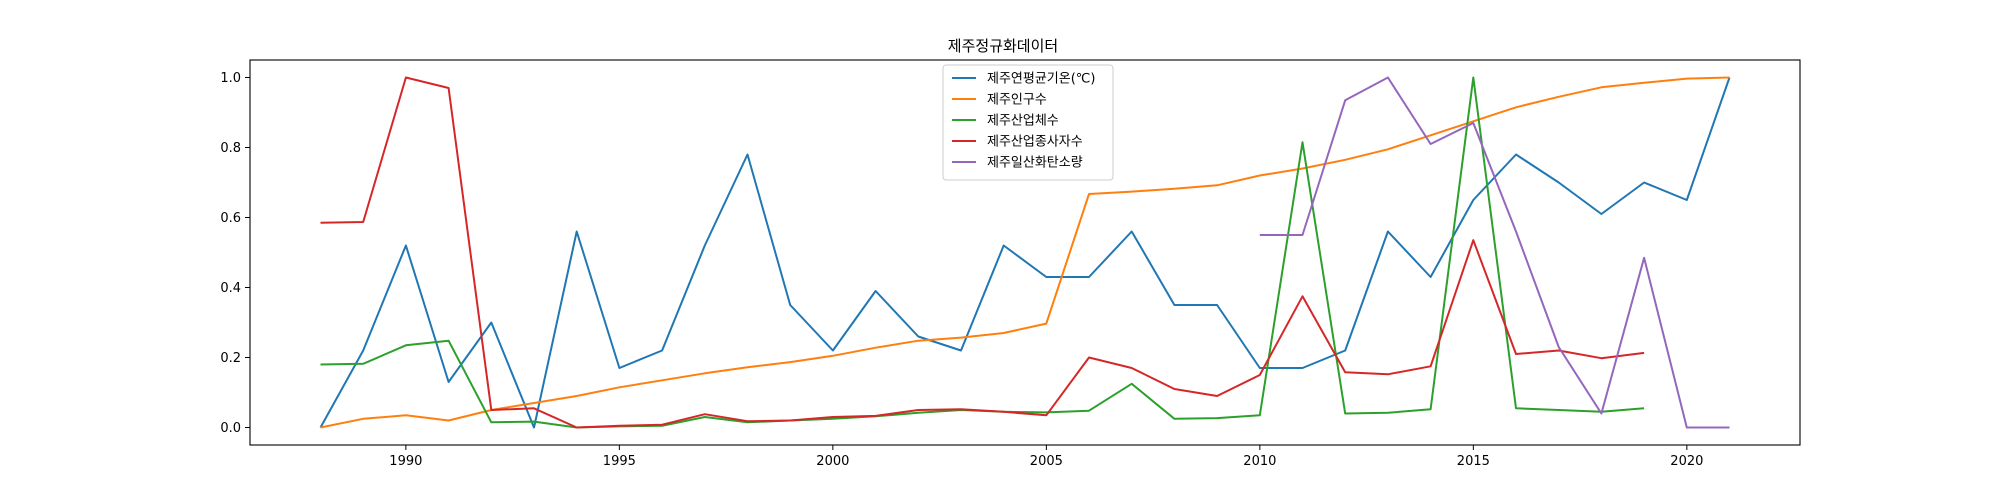  Describe the element at coordinates (230, 288) in the screenshot. I see `y-tick-label: 0.4` at that location.